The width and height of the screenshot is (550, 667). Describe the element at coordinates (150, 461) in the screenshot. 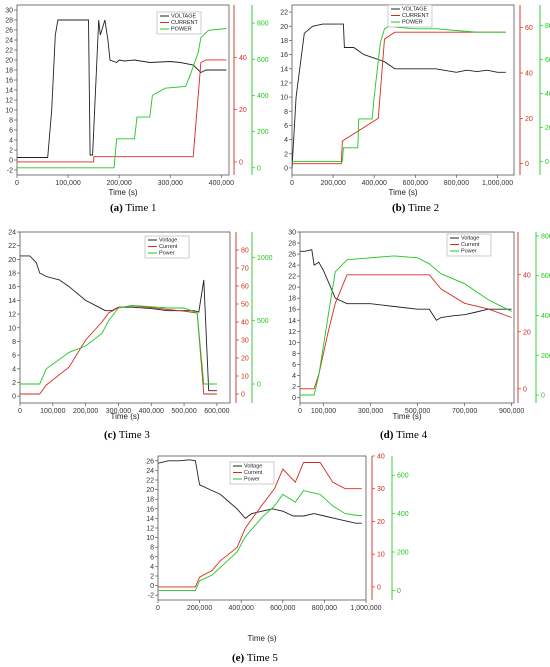

I see `y-tick-label-left: 26` at that location.